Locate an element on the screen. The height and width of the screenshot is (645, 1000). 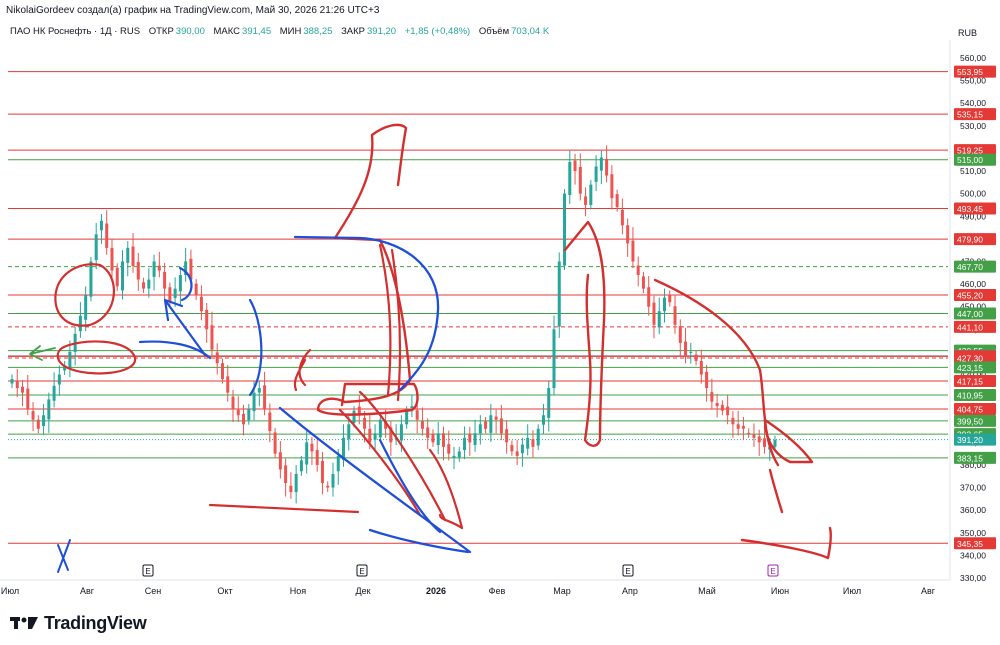
annotation-blue-bowl is located at coordinates (375, 394).